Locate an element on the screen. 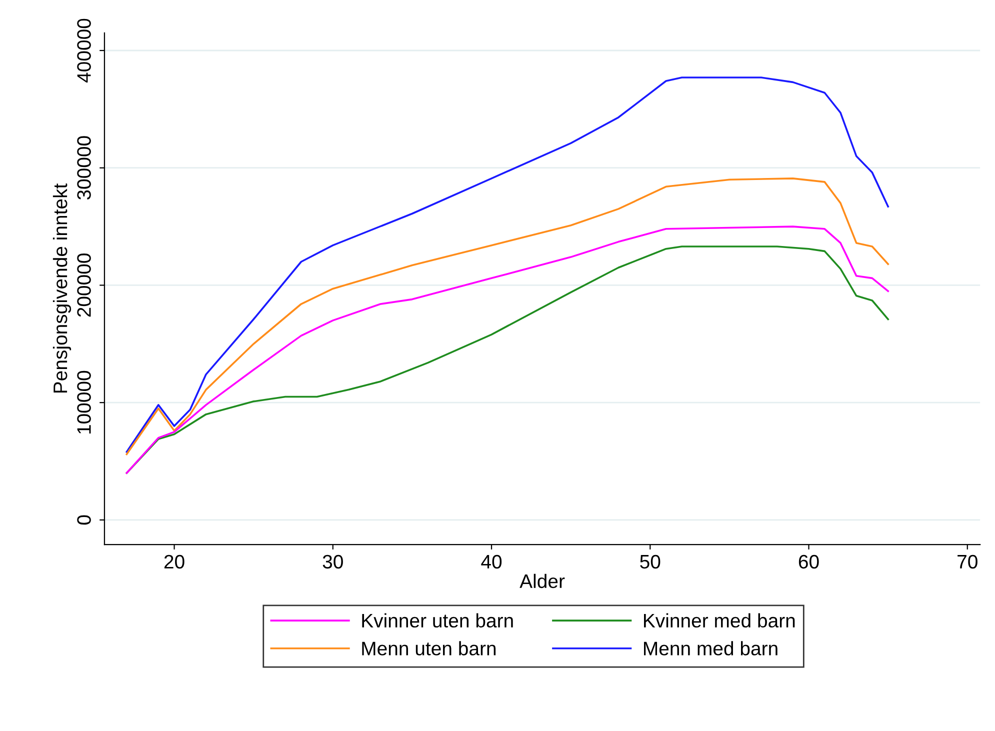 The image size is (995, 731). x-tick-label: 30 is located at coordinates (332, 561).